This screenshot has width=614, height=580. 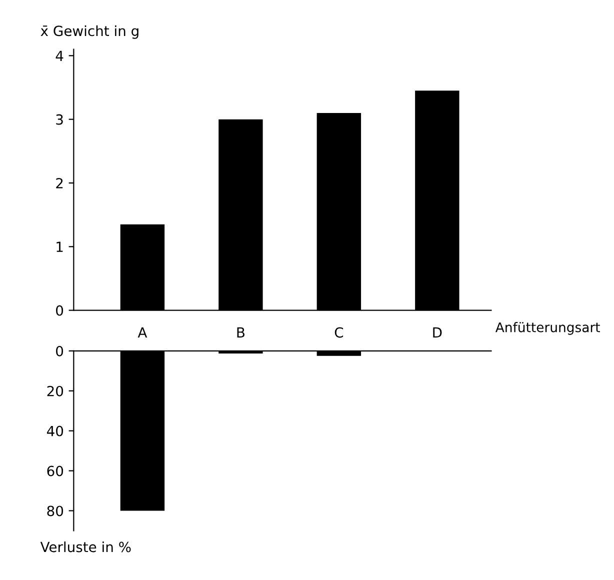 I want to click on x-tick-label: B, so click(x=240, y=332).